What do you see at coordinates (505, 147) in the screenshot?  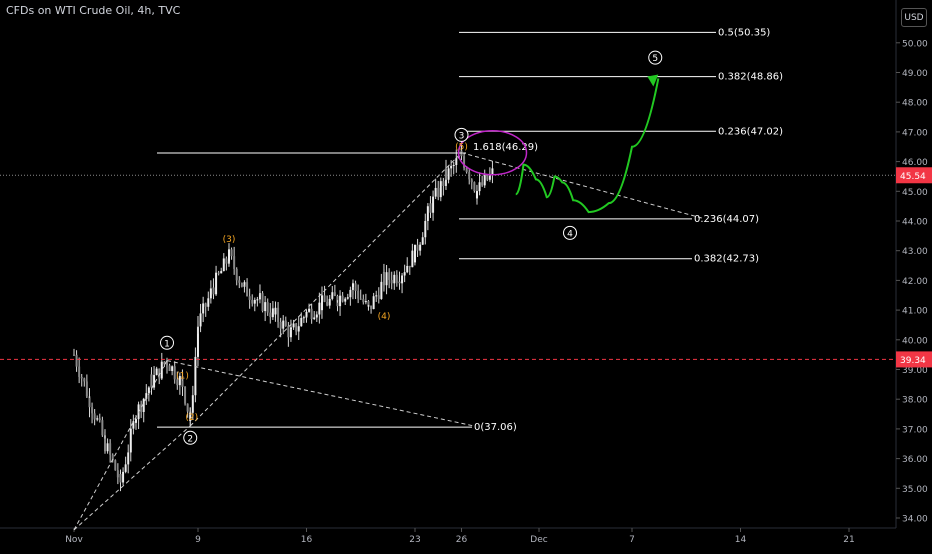 I see `fib-level-label: 1.618(46.29)` at bounding box center [505, 147].